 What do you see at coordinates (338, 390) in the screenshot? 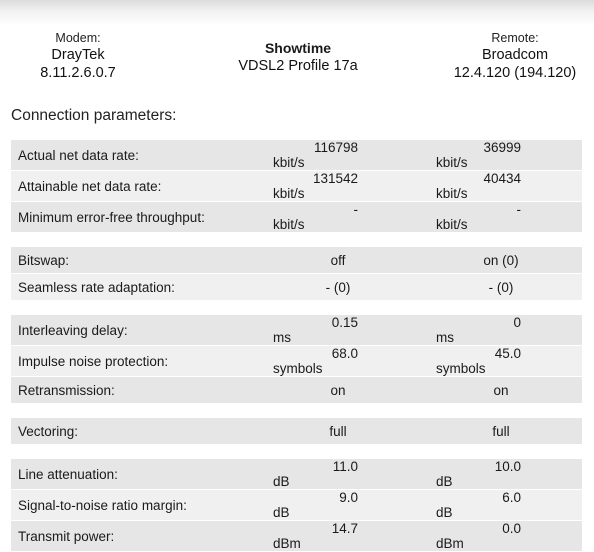
I see `downstream-value: on` at bounding box center [338, 390].